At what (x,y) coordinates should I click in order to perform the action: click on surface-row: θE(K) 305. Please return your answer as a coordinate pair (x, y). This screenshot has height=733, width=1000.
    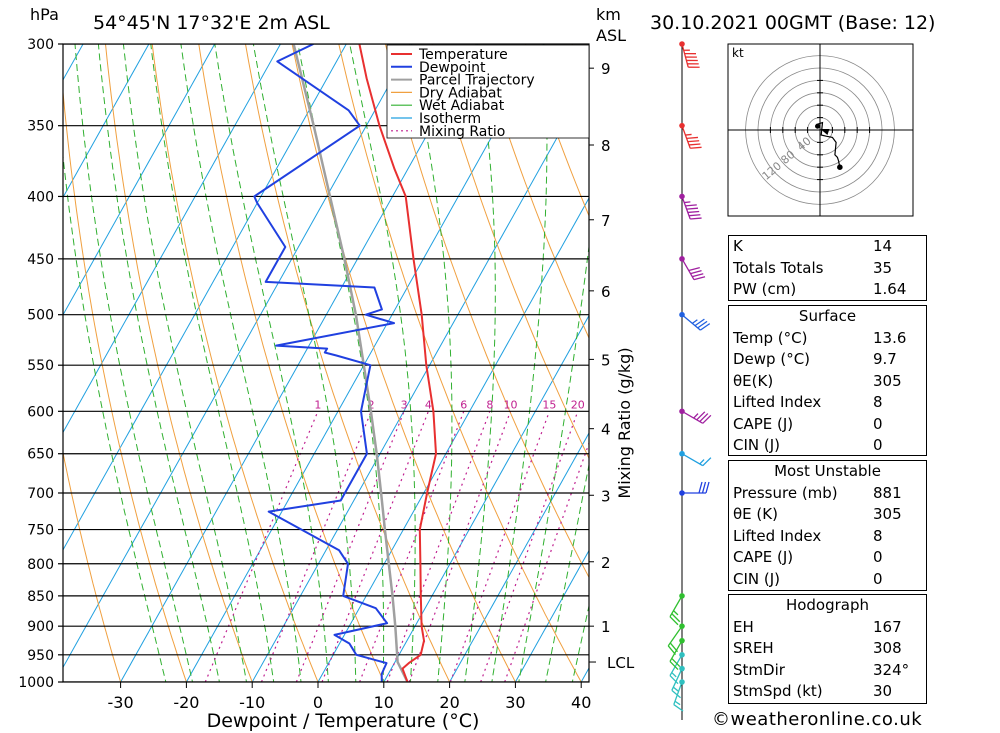
    Looking at the image, I should click on (827, 382).